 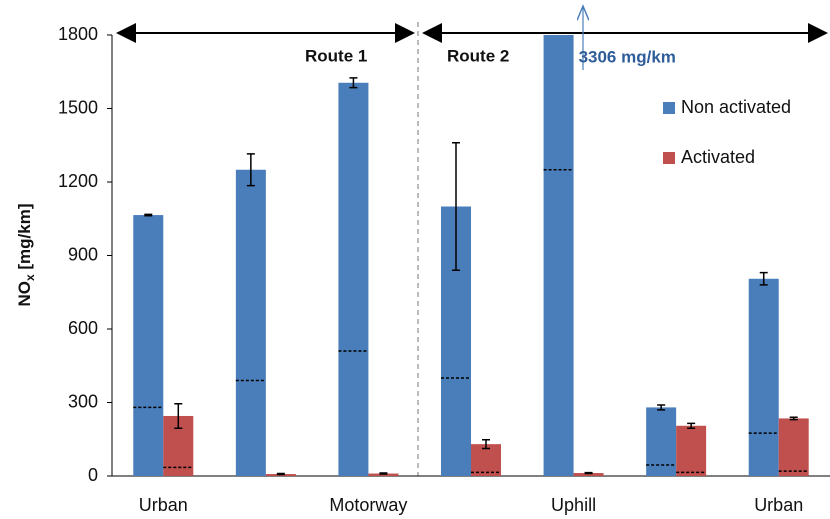 I want to click on route-label: Route 2, so click(x=478, y=55).